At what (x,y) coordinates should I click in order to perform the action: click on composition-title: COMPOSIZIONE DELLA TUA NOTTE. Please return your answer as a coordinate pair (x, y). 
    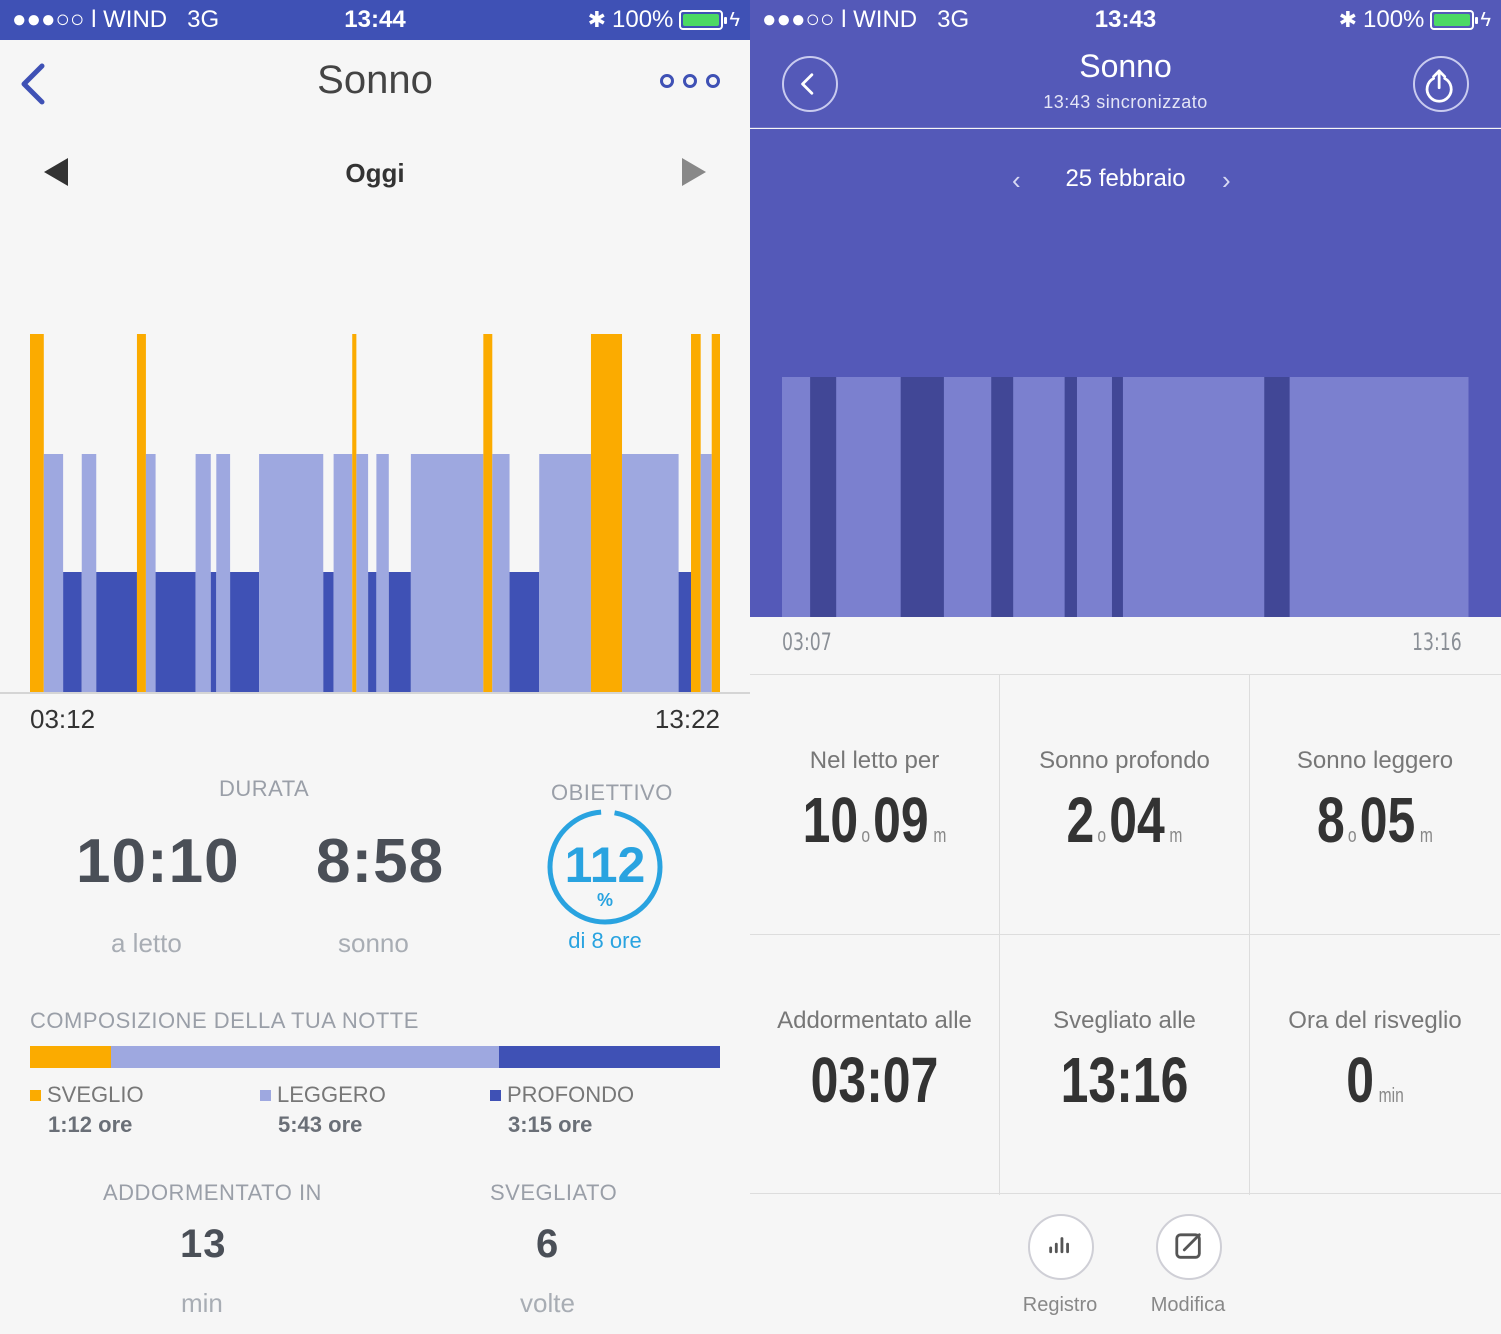
    Looking at the image, I should click on (224, 1020).